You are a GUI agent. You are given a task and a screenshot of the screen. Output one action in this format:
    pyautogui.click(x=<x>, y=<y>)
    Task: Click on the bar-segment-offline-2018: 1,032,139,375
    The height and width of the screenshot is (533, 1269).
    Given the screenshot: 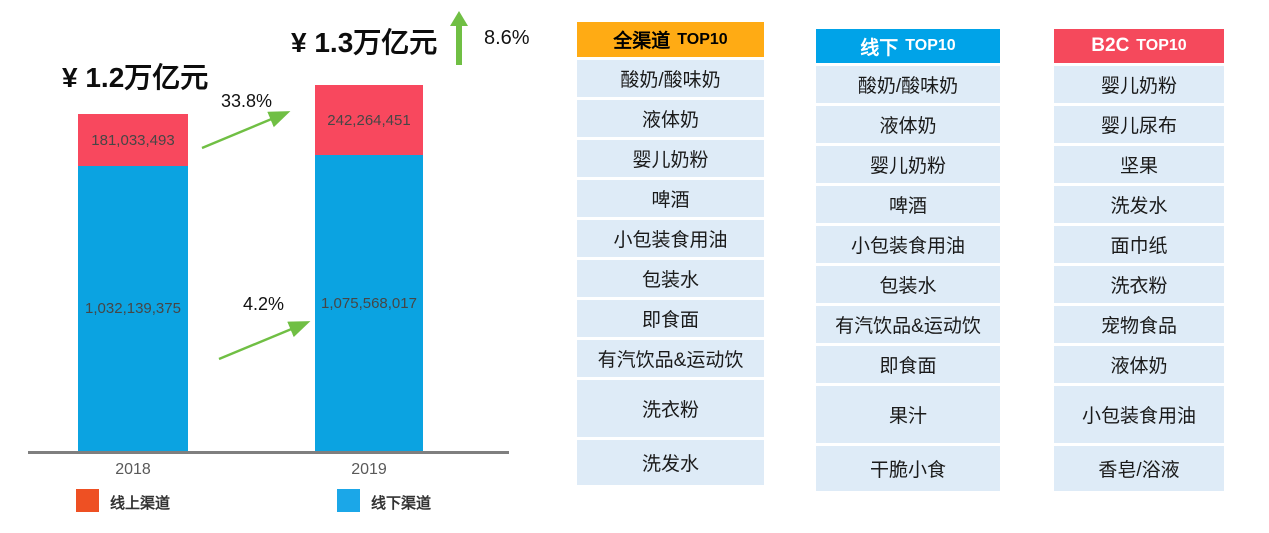 What is the action you would take?
    pyautogui.click(x=133, y=309)
    